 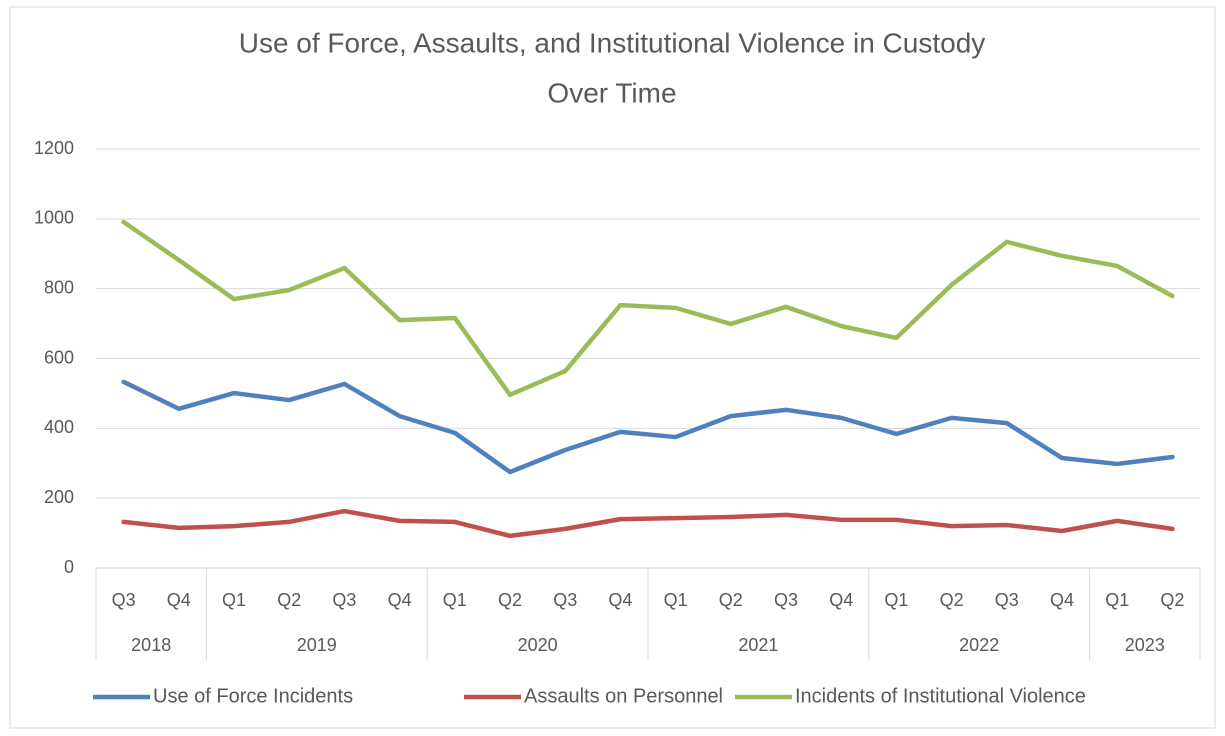 I want to click on legend-text: Incidents of Institutional Violence, so click(x=940, y=696).